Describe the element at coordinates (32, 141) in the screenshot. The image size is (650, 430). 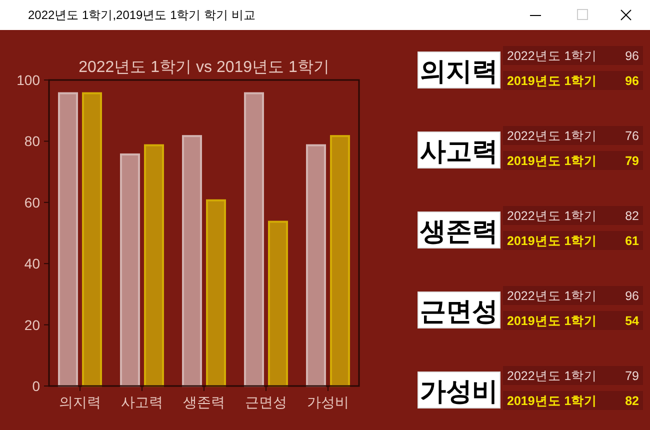
I see `y-tick-label: 80` at that location.